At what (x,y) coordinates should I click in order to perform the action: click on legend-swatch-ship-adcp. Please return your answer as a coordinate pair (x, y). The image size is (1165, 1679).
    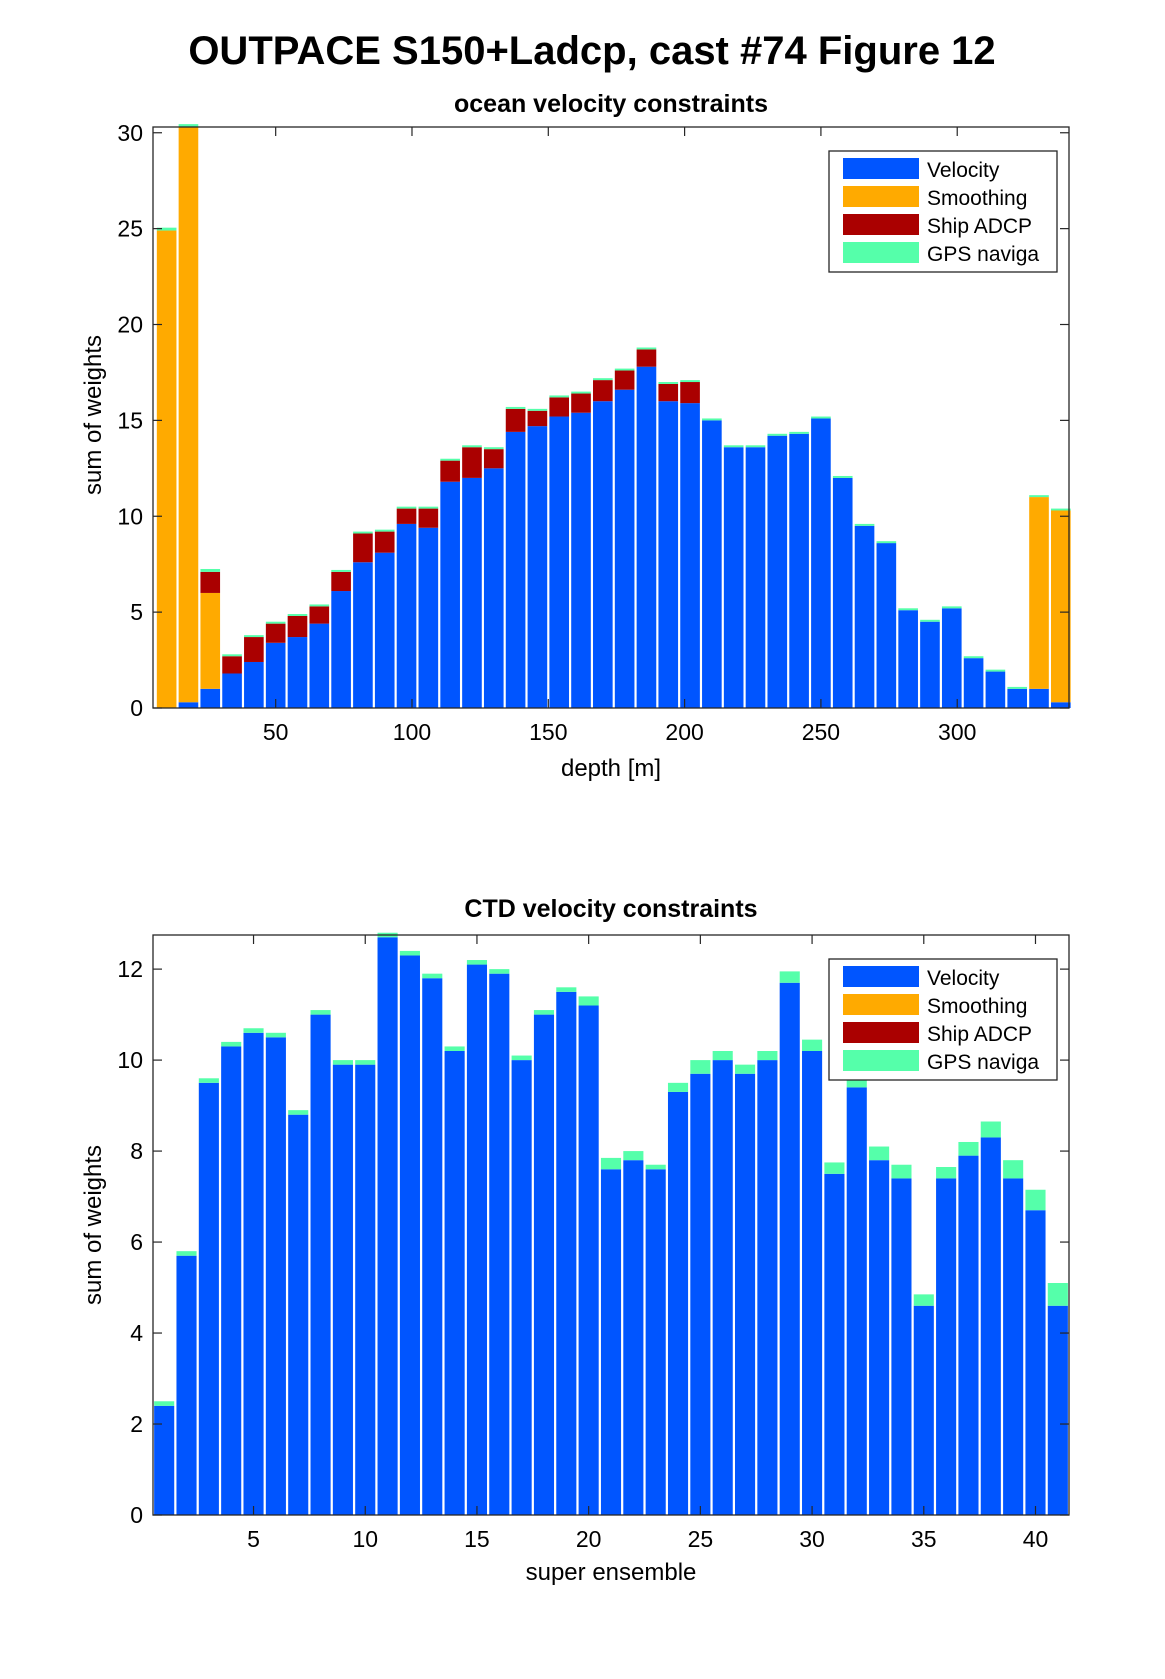
    Looking at the image, I should click on (881, 224).